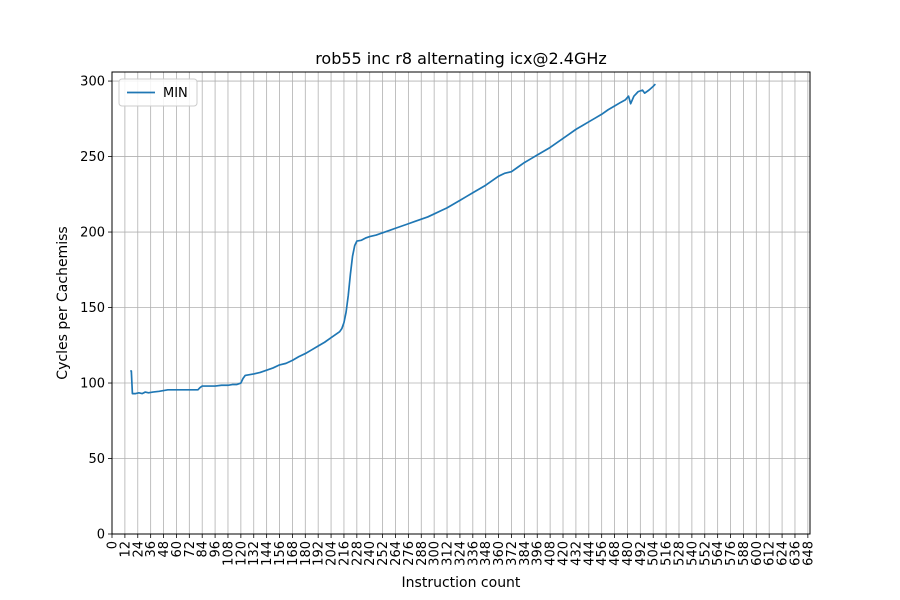 The image size is (900, 600). What do you see at coordinates (267, 553) in the screenshot?
I see `x-tick-label: 144` at bounding box center [267, 553].